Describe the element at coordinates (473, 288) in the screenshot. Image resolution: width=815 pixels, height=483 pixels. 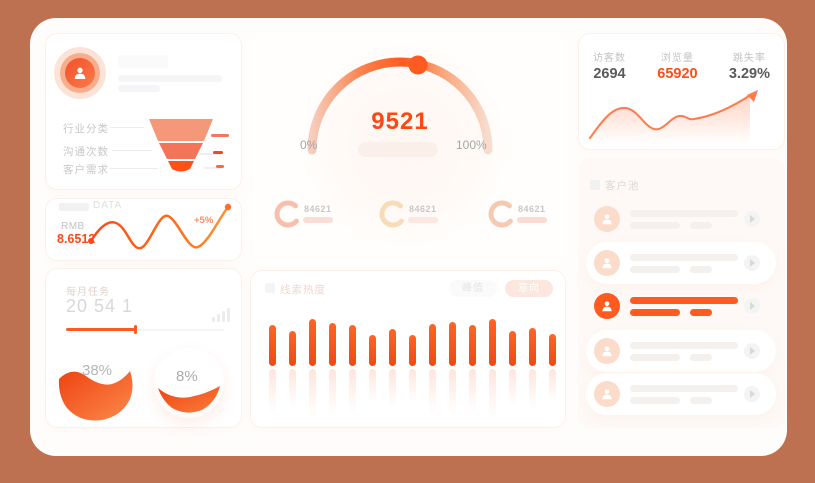
I see `peak-button: 峰值` at that location.